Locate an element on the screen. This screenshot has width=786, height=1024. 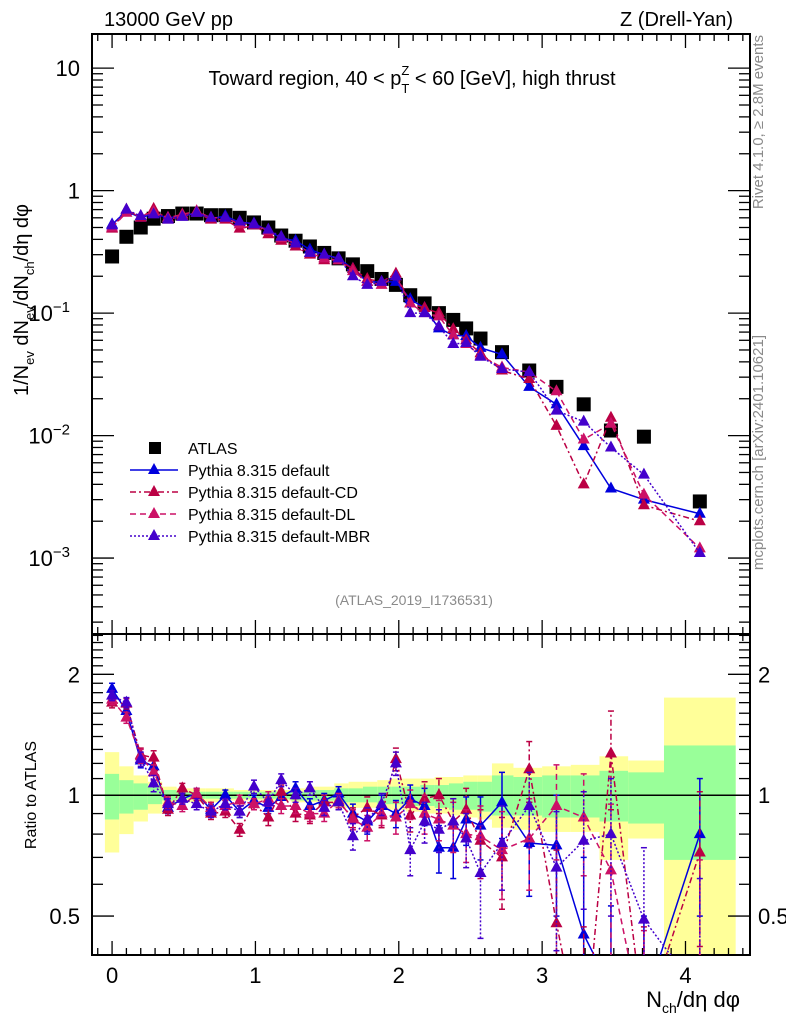
analysis-tag: (ATLAS_2019_I1736531) is located at coordinates (414, 600).